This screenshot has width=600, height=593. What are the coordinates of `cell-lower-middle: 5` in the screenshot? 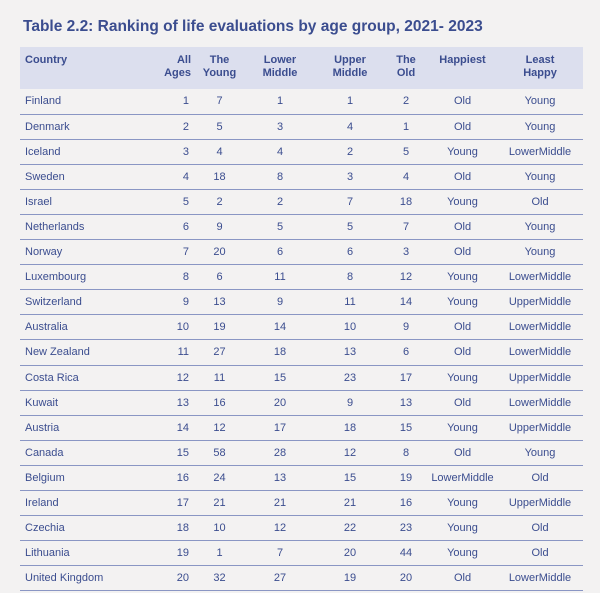 It's located at (280, 227).